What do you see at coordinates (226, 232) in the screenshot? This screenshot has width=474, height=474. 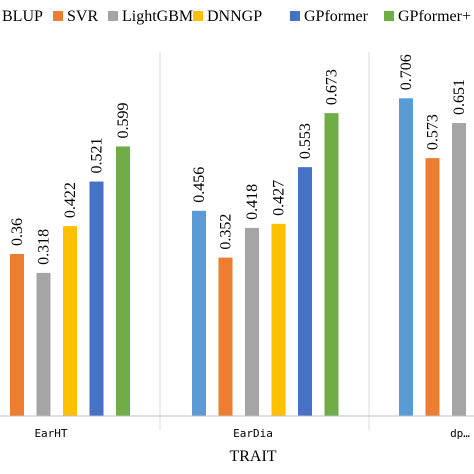 I see `data-label: 0.352` at bounding box center [226, 232].